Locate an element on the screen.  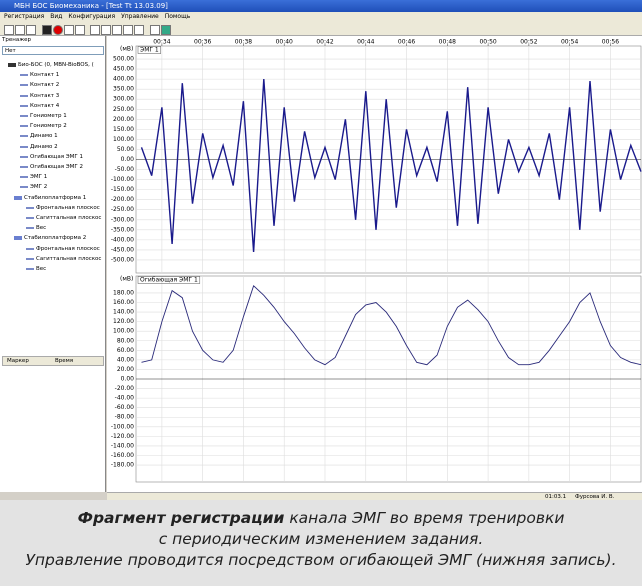
y-tick-label: -400.00 is located at coordinates (122, 239).